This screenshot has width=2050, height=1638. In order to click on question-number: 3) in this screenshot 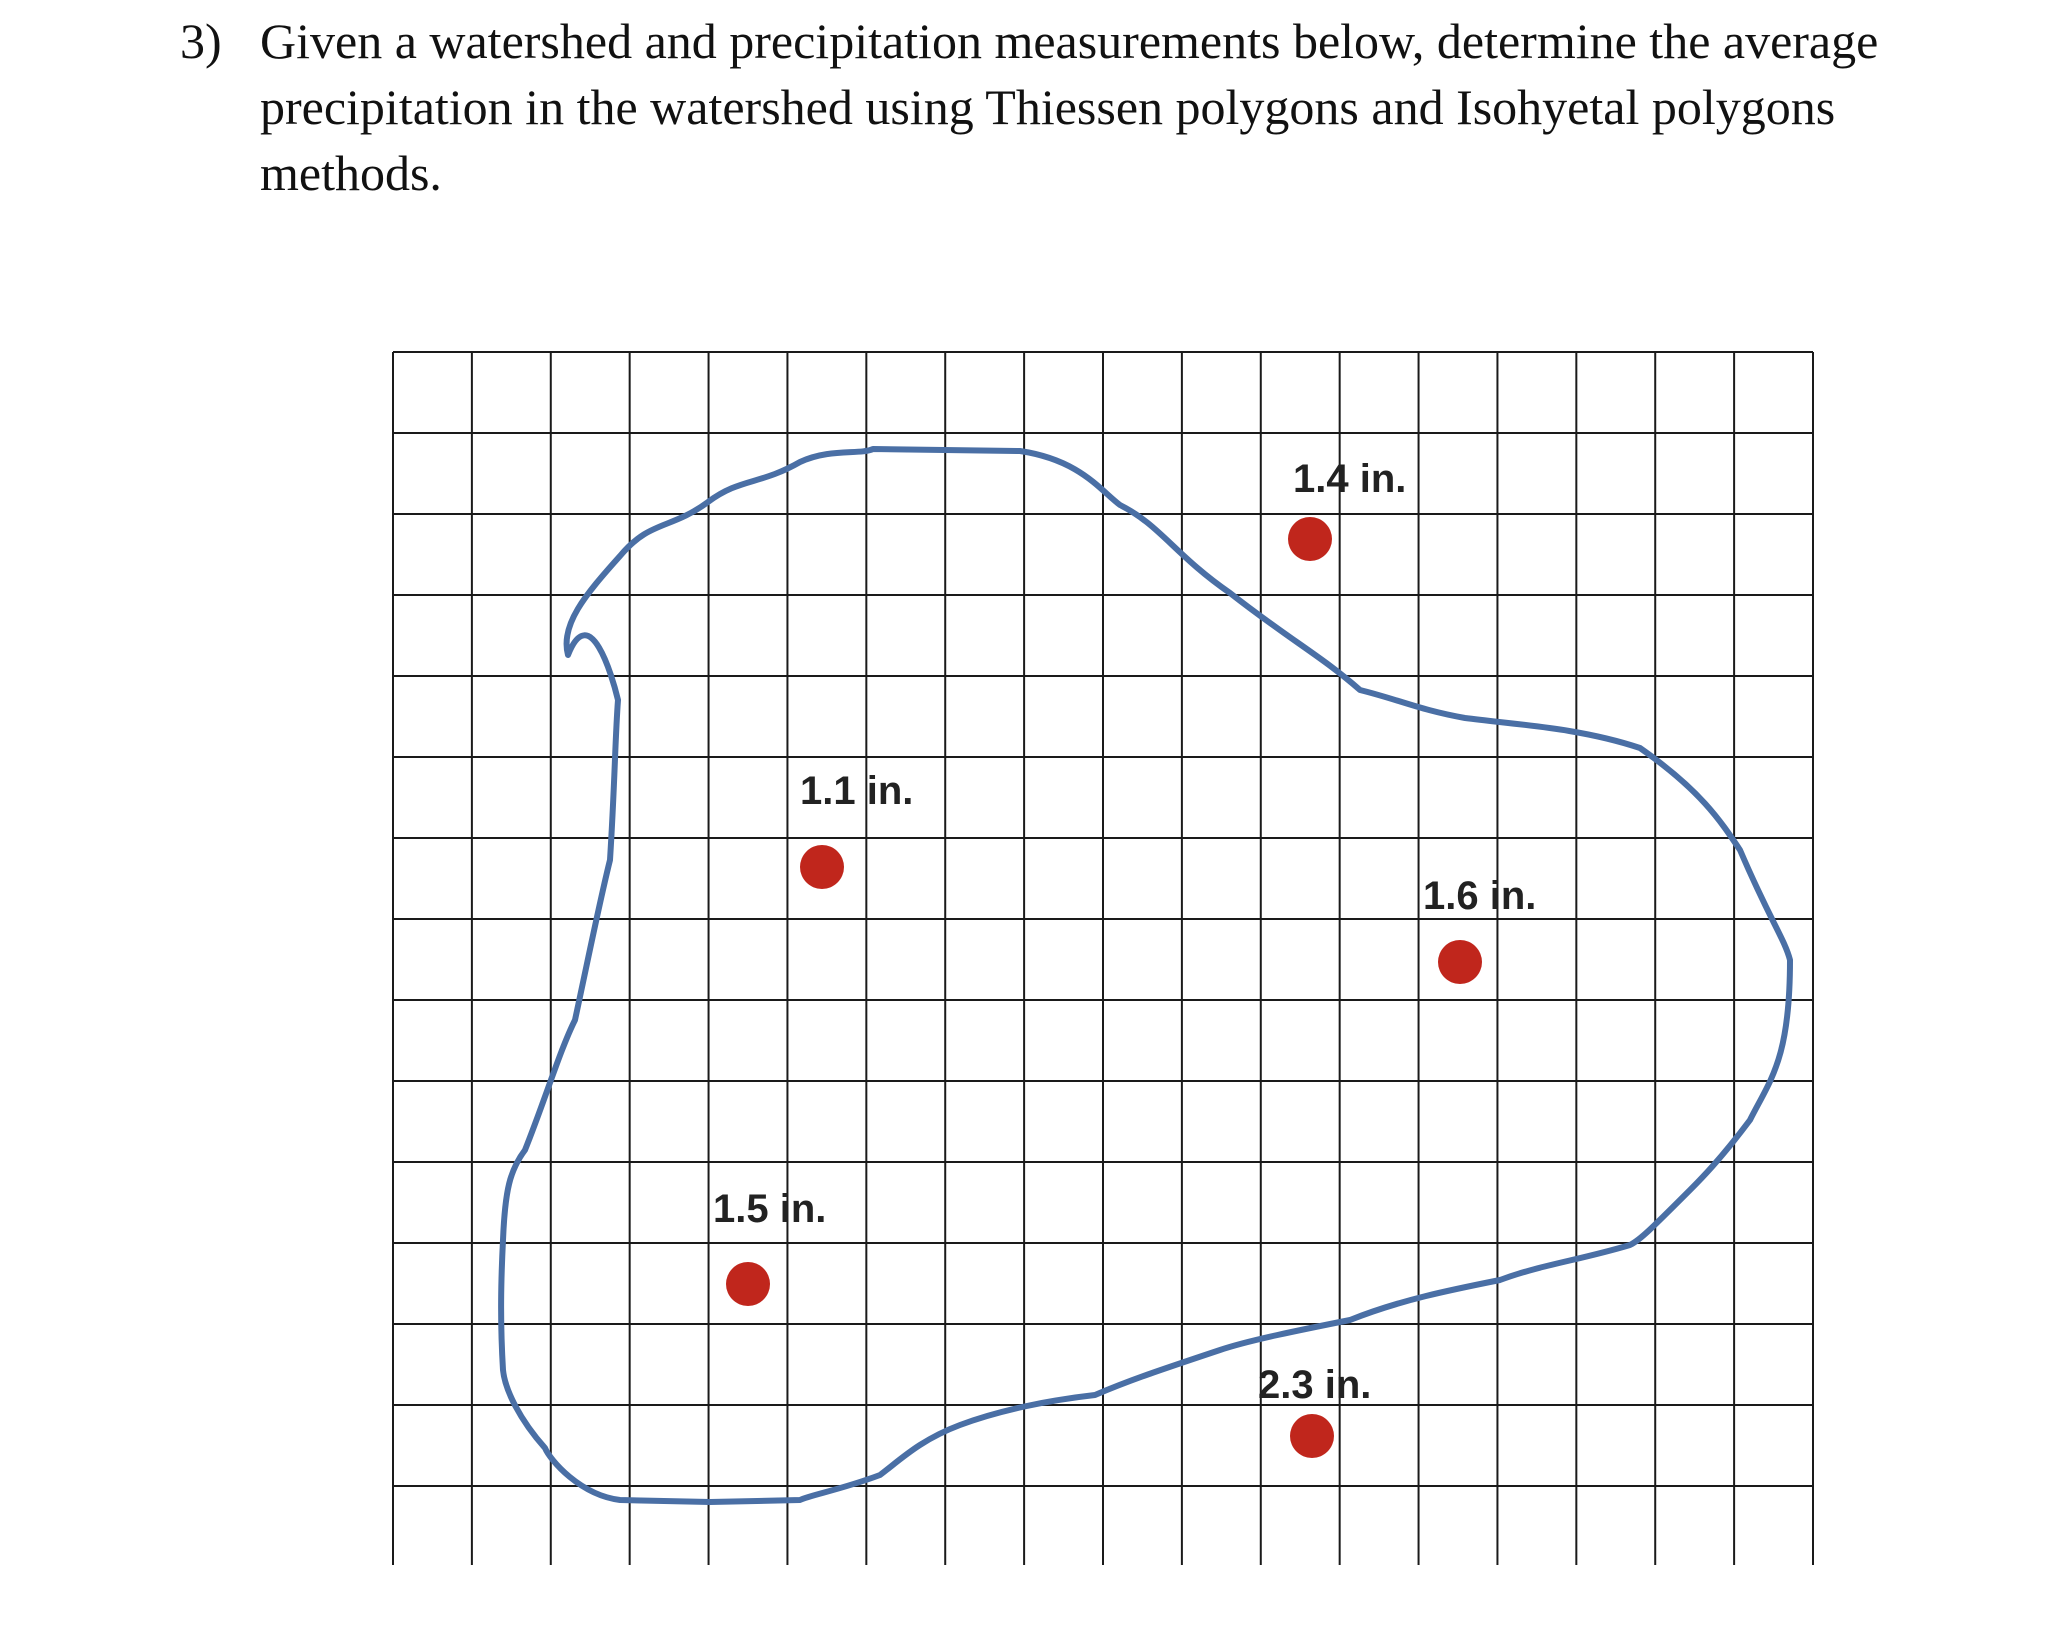, I will do `click(201, 41)`.